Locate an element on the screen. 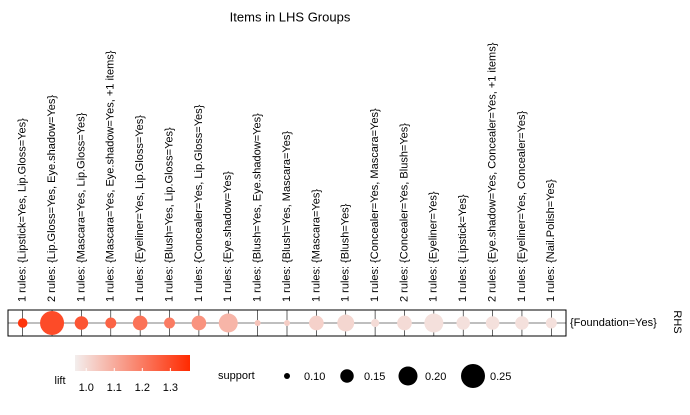  color-tick-label: 1.0 is located at coordinates (86, 388).